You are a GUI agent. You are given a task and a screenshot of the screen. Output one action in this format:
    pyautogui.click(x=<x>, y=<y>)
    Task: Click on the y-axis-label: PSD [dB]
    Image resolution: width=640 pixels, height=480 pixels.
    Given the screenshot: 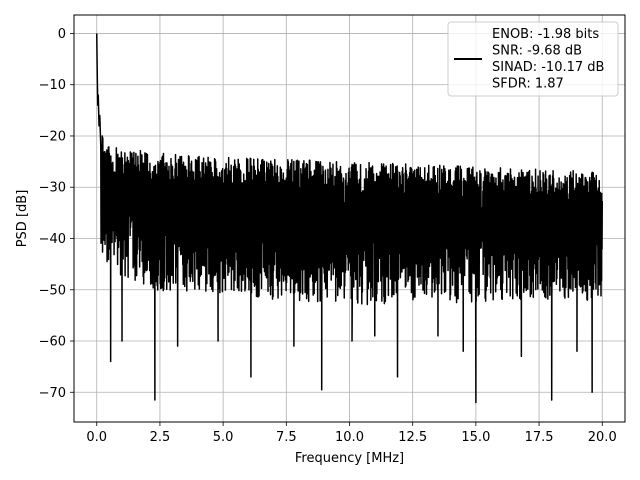 What is the action you would take?
    pyautogui.click(x=22, y=219)
    